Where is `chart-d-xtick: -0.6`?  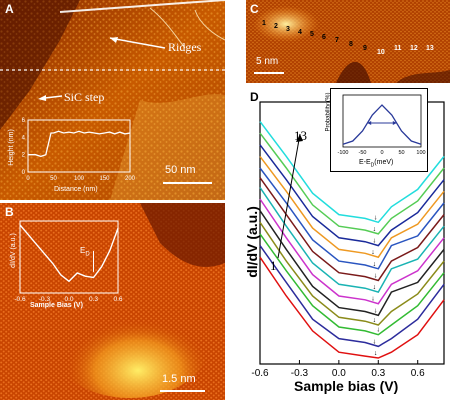 chart-d-xtick: -0.6 is located at coordinates (260, 373).